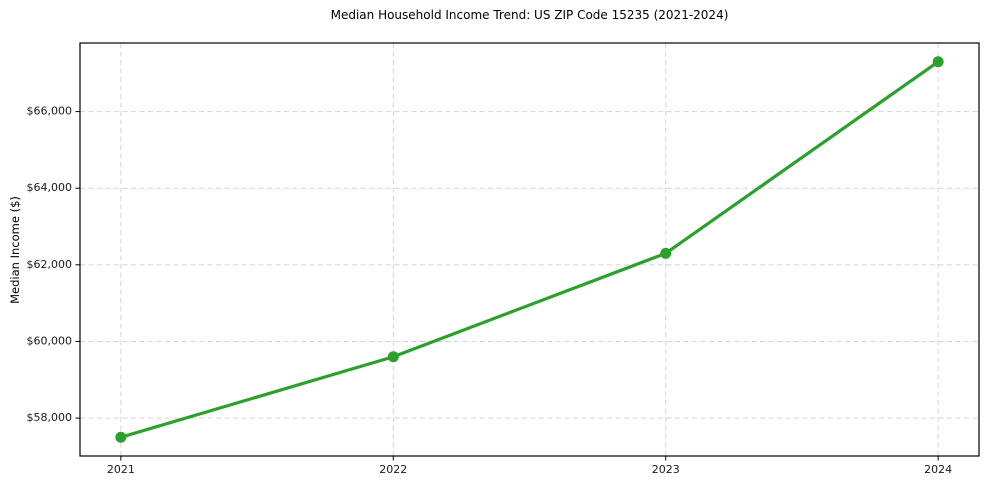  What do you see at coordinates (50, 111) in the screenshot?
I see `y-tick-label: $66,000` at bounding box center [50, 111].